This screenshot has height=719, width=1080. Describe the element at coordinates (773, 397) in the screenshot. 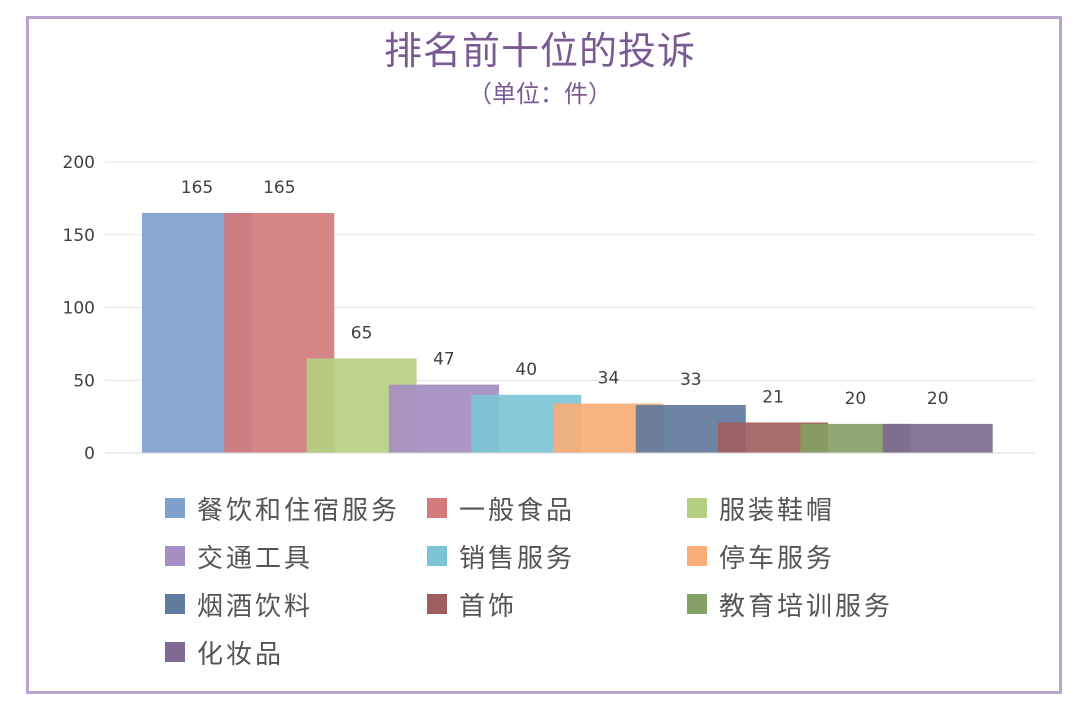

I see `data-label: 21` at that location.